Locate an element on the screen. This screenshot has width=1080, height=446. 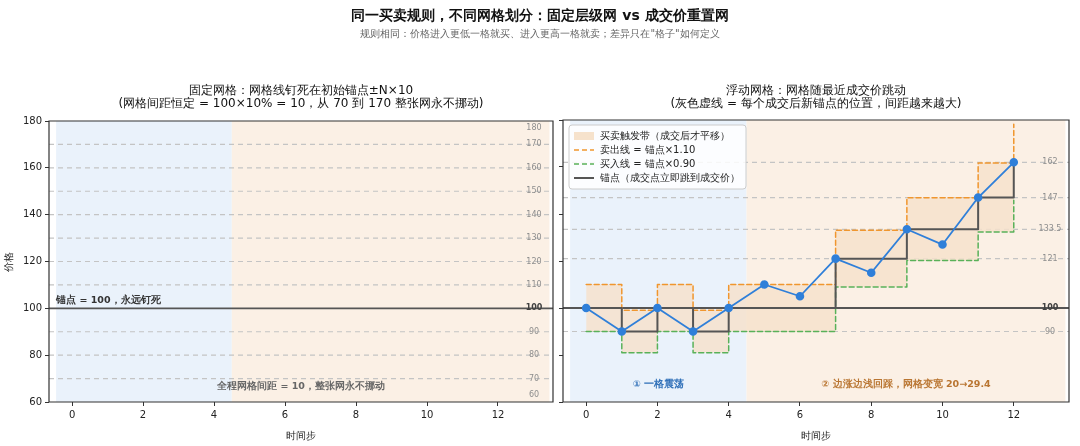
ref-line-label: 170 is located at coordinates (534, 144).